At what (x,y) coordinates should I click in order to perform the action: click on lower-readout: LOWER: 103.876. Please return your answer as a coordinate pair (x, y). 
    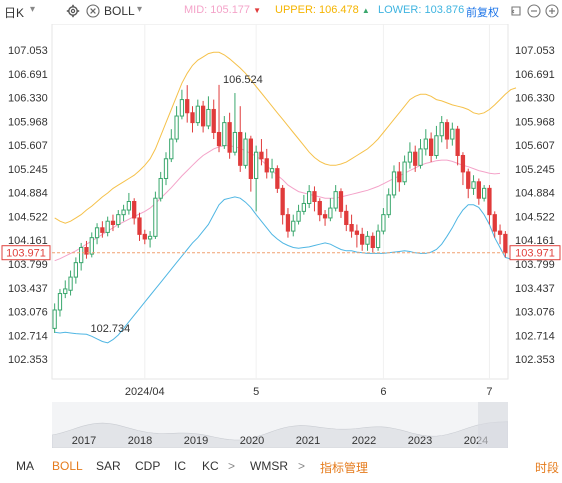
    Looking at the image, I should click on (421, 10).